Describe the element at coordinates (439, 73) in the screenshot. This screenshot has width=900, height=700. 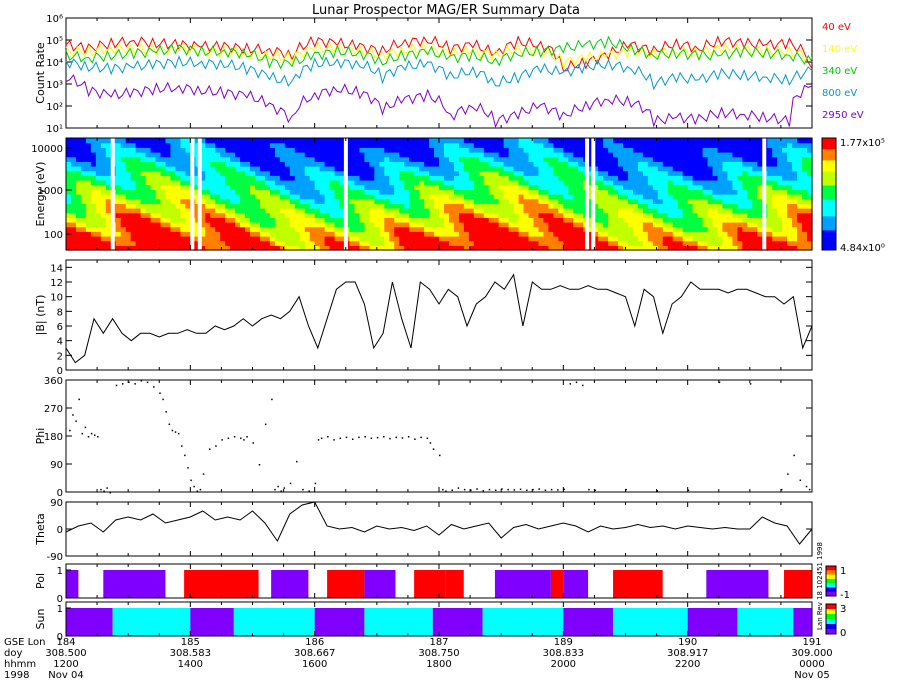
I see `count-rate-frame` at that location.